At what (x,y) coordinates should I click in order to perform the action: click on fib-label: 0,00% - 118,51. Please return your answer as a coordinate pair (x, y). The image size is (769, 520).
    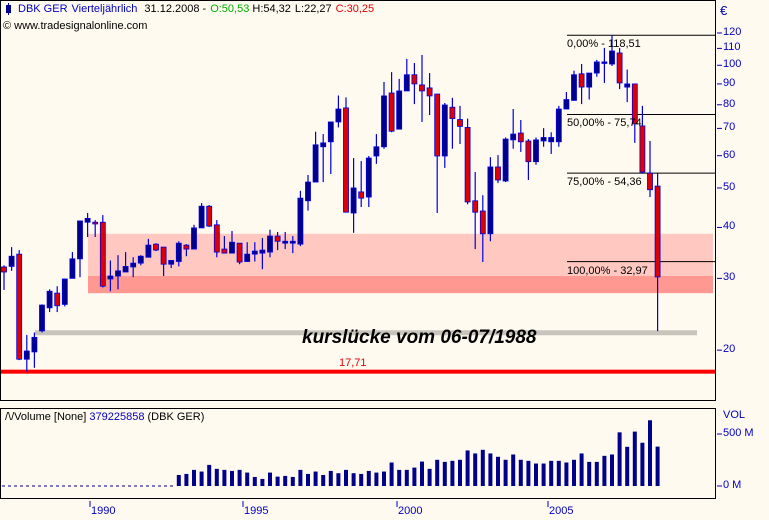
    Looking at the image, I should click on (604, 44).